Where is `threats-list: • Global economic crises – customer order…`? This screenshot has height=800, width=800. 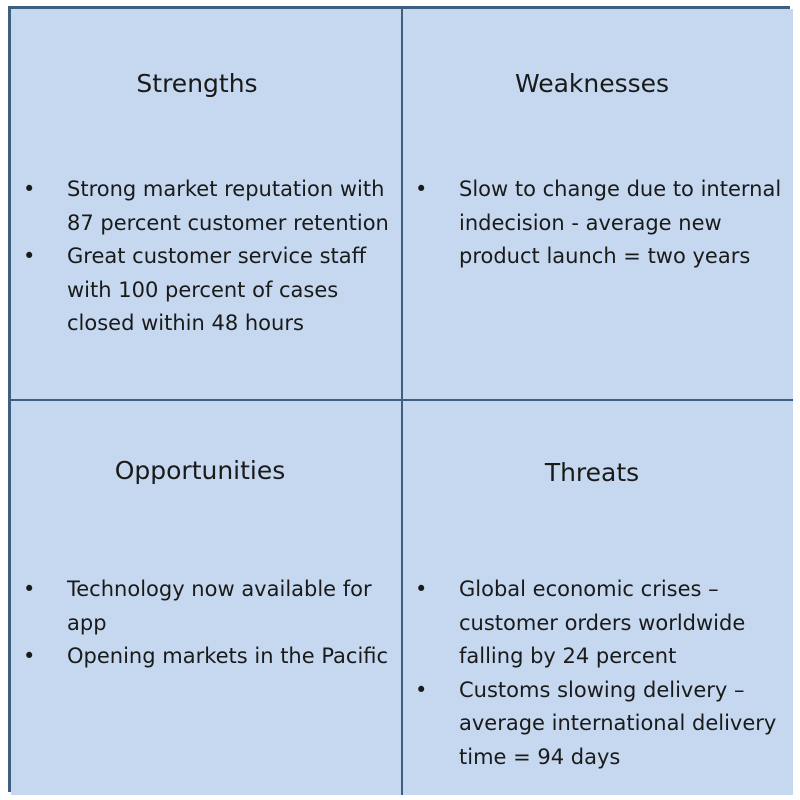
threats-list: • Global economic crises – customer order… is located at coordinates (595, 673).